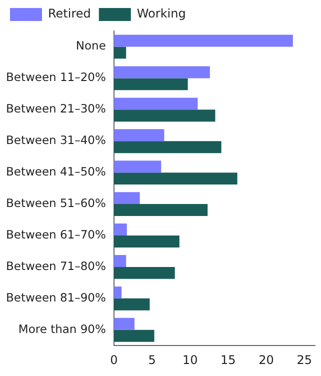 Image resolution: width=321 pixels, height=376 pixels. What do you see at coordinates (56, 265) in the screenshot?
I see `y-tick-label: Between 71–80%` at bounding box center [56, 265].